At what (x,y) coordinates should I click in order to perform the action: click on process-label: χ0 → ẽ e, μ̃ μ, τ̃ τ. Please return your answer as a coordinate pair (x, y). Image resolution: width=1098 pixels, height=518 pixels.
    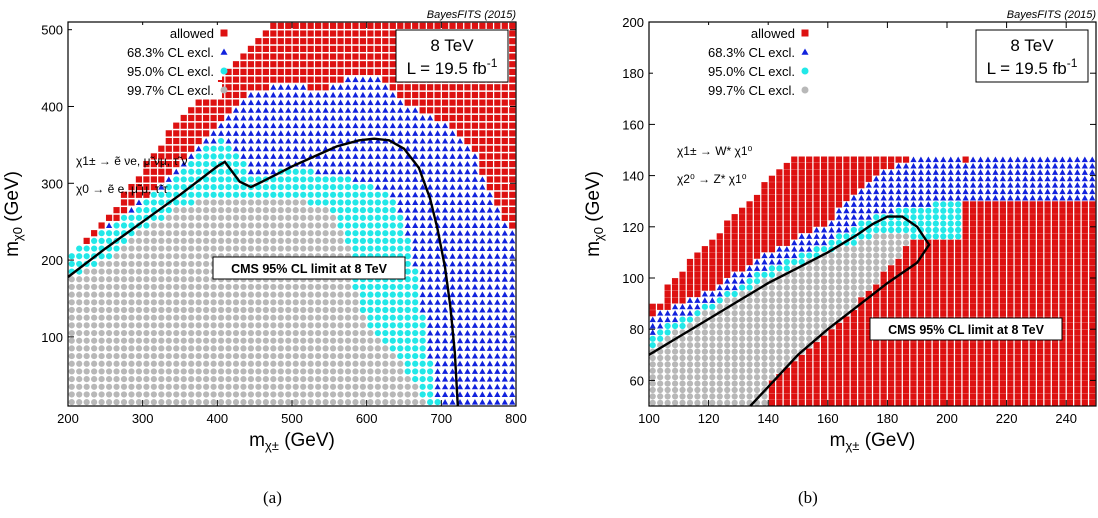
    Looking at the image, I should click on (122, 189).